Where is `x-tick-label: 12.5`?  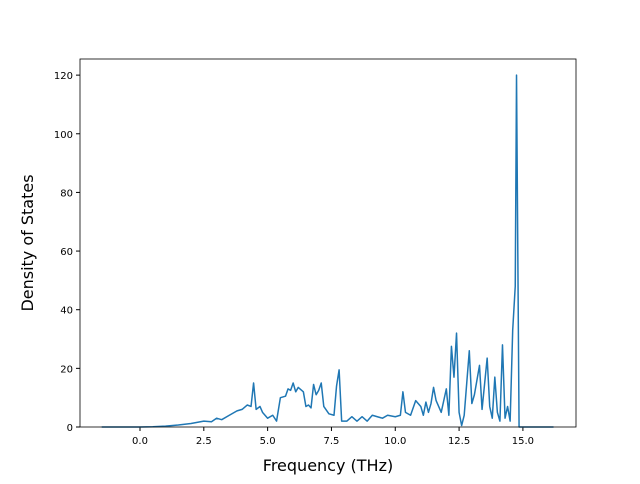 x-tick-label: 12.5 is located at coordinates (459, 441).